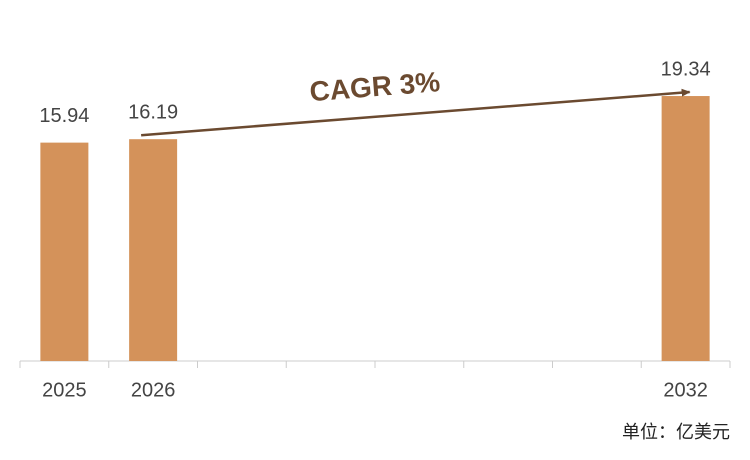 This screenshot has width=750, height=460. Describe the element at coordinates (686, 69) in the screenshot. I see `data-label: 19.34` at that location.